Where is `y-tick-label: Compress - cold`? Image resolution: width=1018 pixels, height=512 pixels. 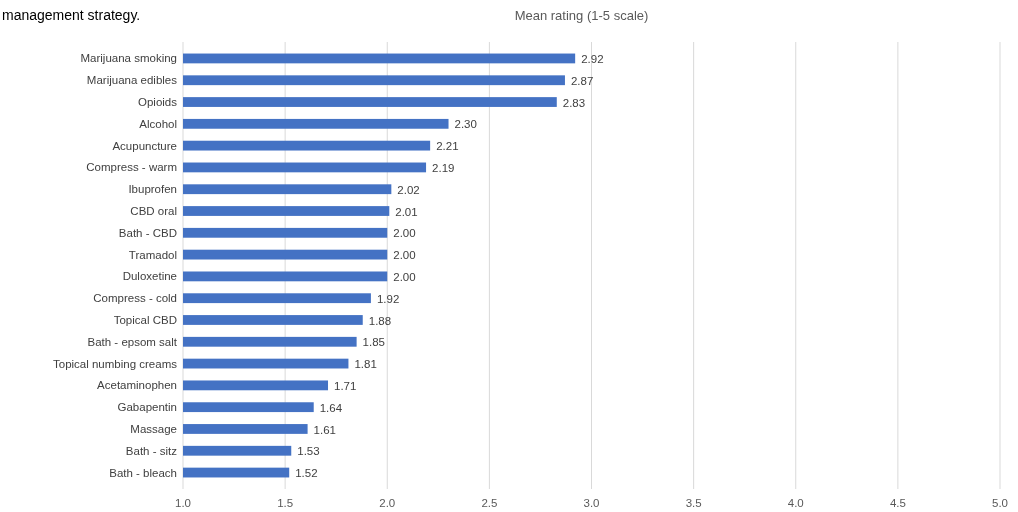 y-tick-label: Compress - cold is located at coordinates (135, 298).